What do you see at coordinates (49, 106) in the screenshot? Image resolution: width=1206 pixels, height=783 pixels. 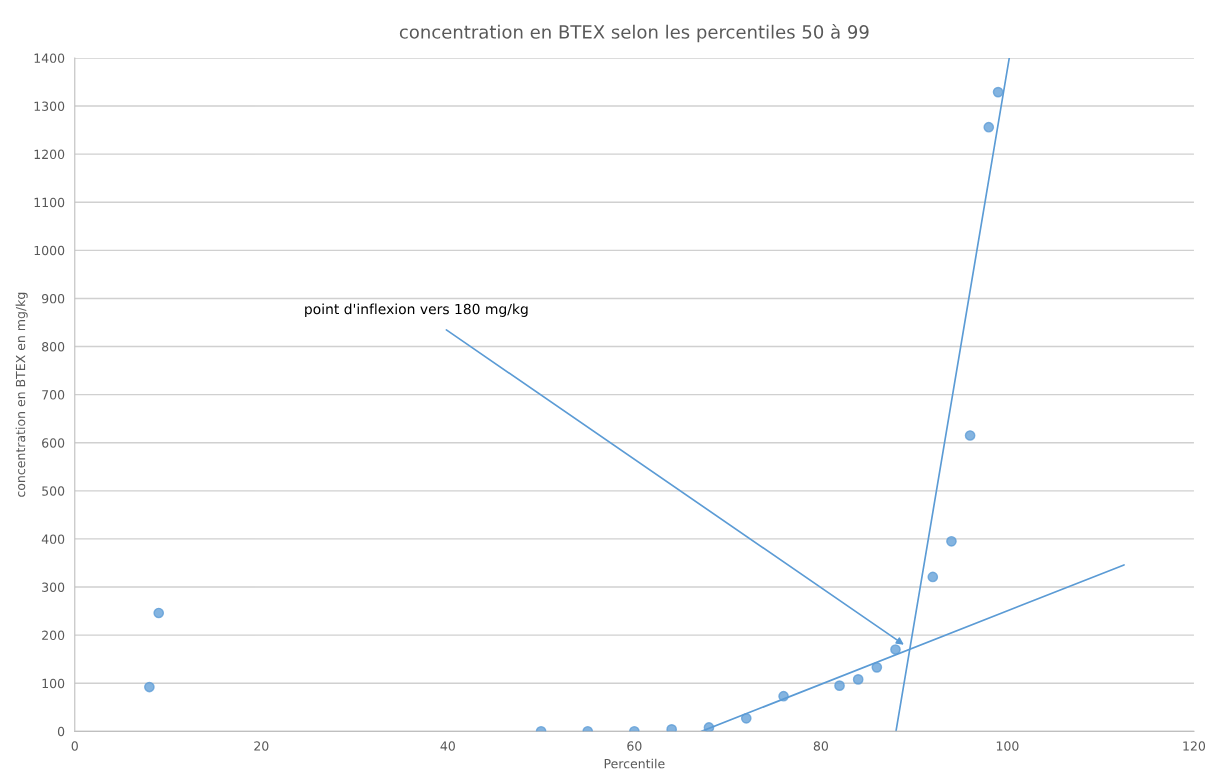 I see `y-tick-label: 1300` at bounding box center [49, 106].